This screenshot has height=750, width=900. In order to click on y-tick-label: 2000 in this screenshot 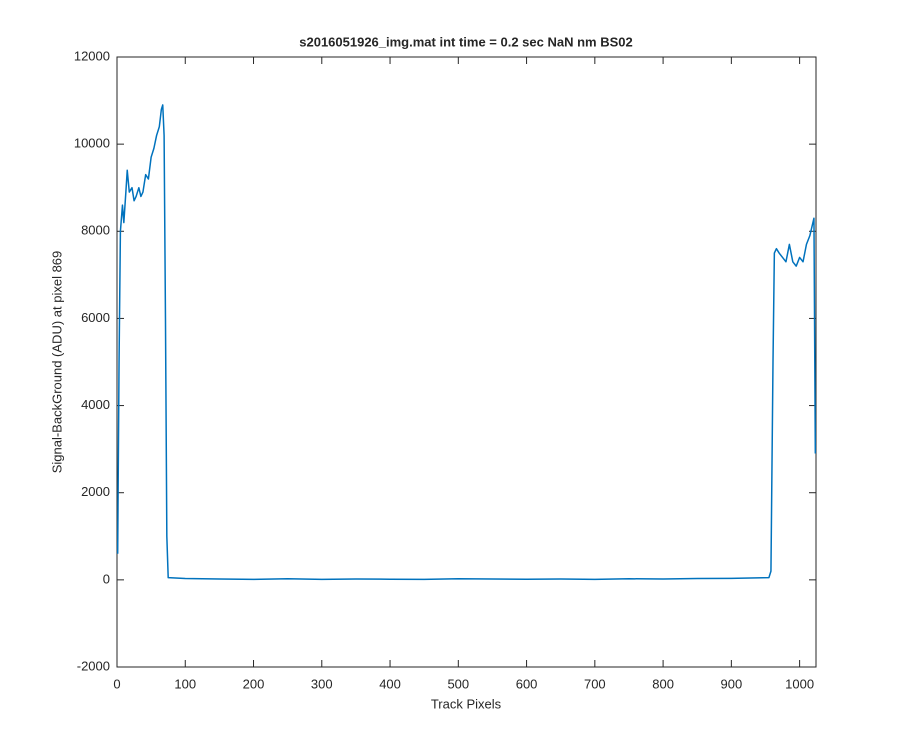, I will do `click(95, 491)`.